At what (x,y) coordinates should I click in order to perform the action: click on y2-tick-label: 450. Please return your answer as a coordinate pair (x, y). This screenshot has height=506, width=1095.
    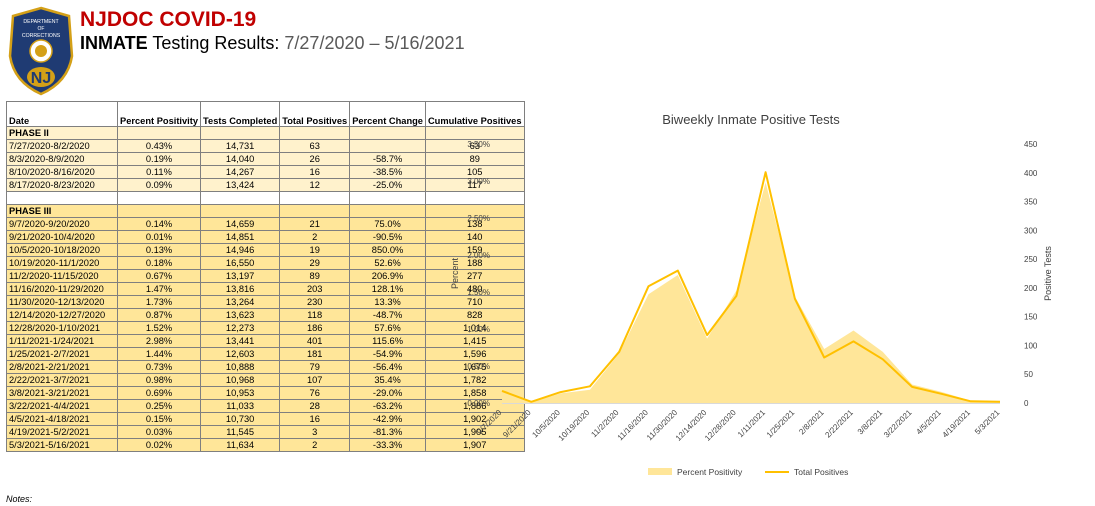
    Looking at the image, I should click on (1031, 144).